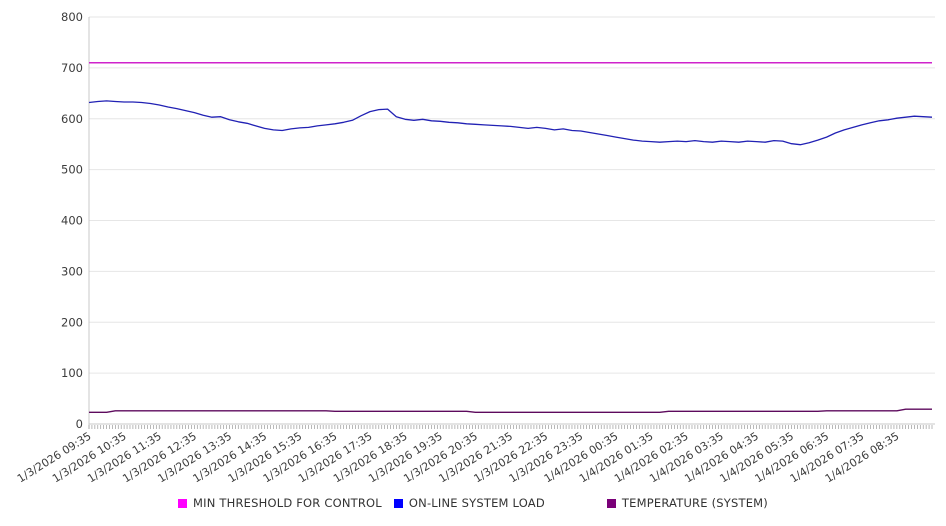 This screenshot has height=526, width=946. I want to click on legend-swatch-min-threshold-icon, so click(183, 503).